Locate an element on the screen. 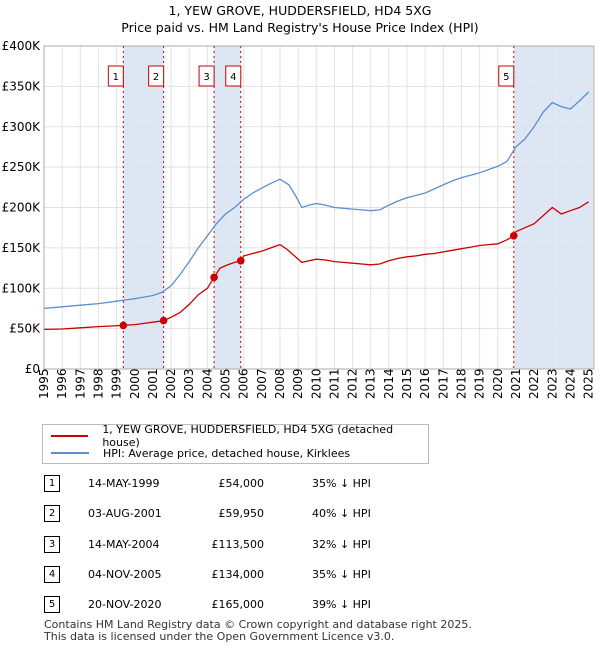 This screenshot has width=600, height=650. y-tick-label: £400K is located at coordinates (22, 46).